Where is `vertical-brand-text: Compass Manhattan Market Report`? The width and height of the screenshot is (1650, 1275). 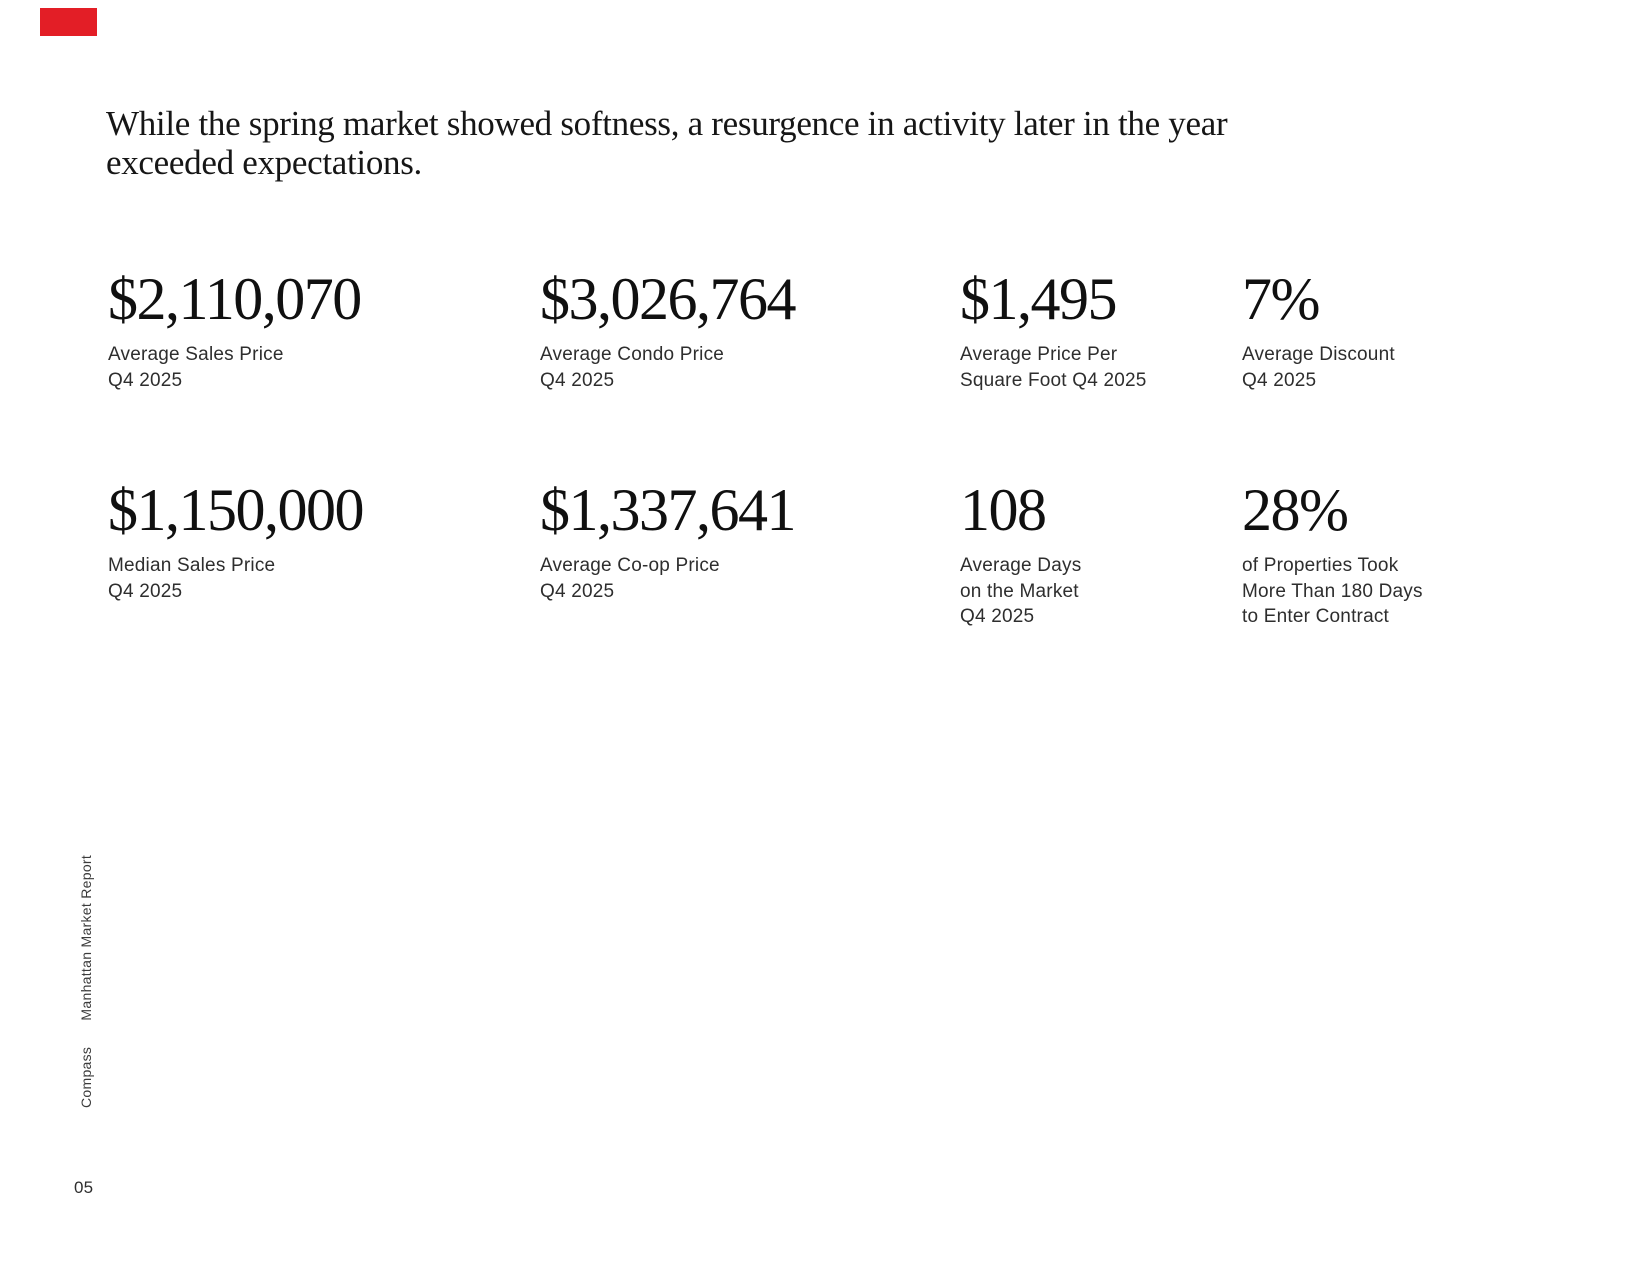
vertical-brand-text: Compass Manhattan Market Report is located at coordinates (86, 981).